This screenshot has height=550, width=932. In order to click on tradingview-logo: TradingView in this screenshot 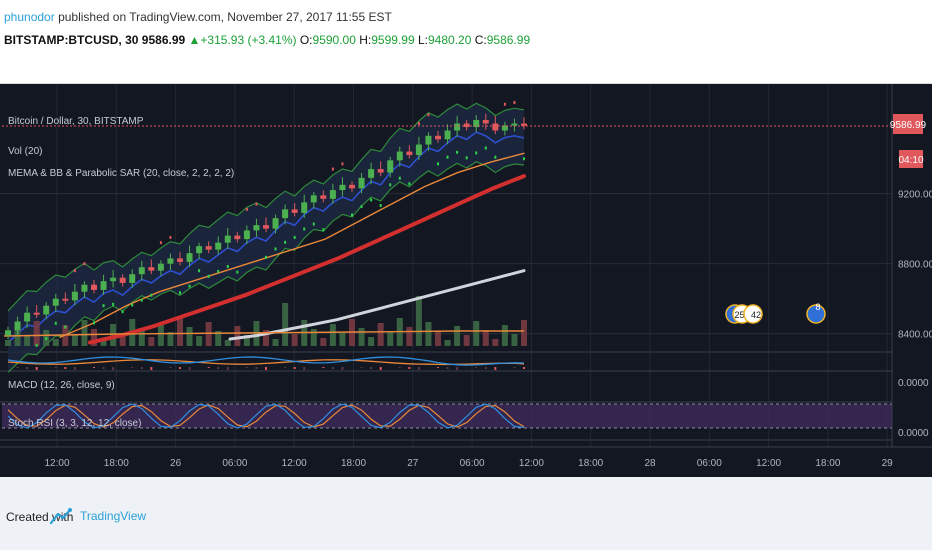, I will do `click(98, 516)`.